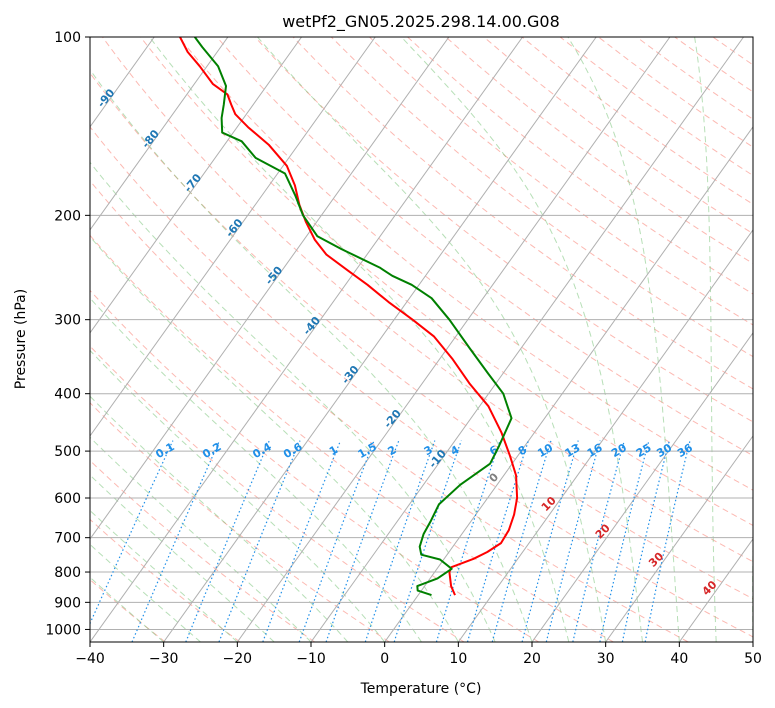  What do you see at coordinates (421, 689) in the screenshot?
I see `x-axis-label: Temperature (°C)` at bounding box center [421, 689].